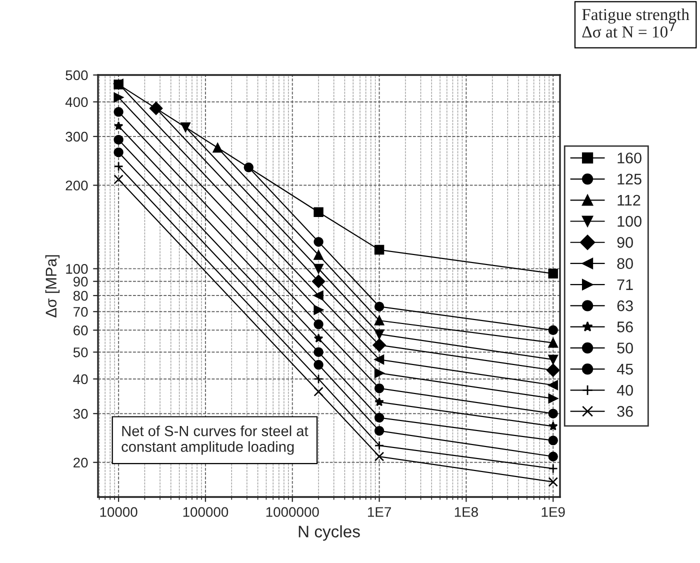 The image size is (700, 563). What do you see at coordinates (80, 352) in the screenshot?
I see `y-tick-label: 50` at bounding box center [80, 352].